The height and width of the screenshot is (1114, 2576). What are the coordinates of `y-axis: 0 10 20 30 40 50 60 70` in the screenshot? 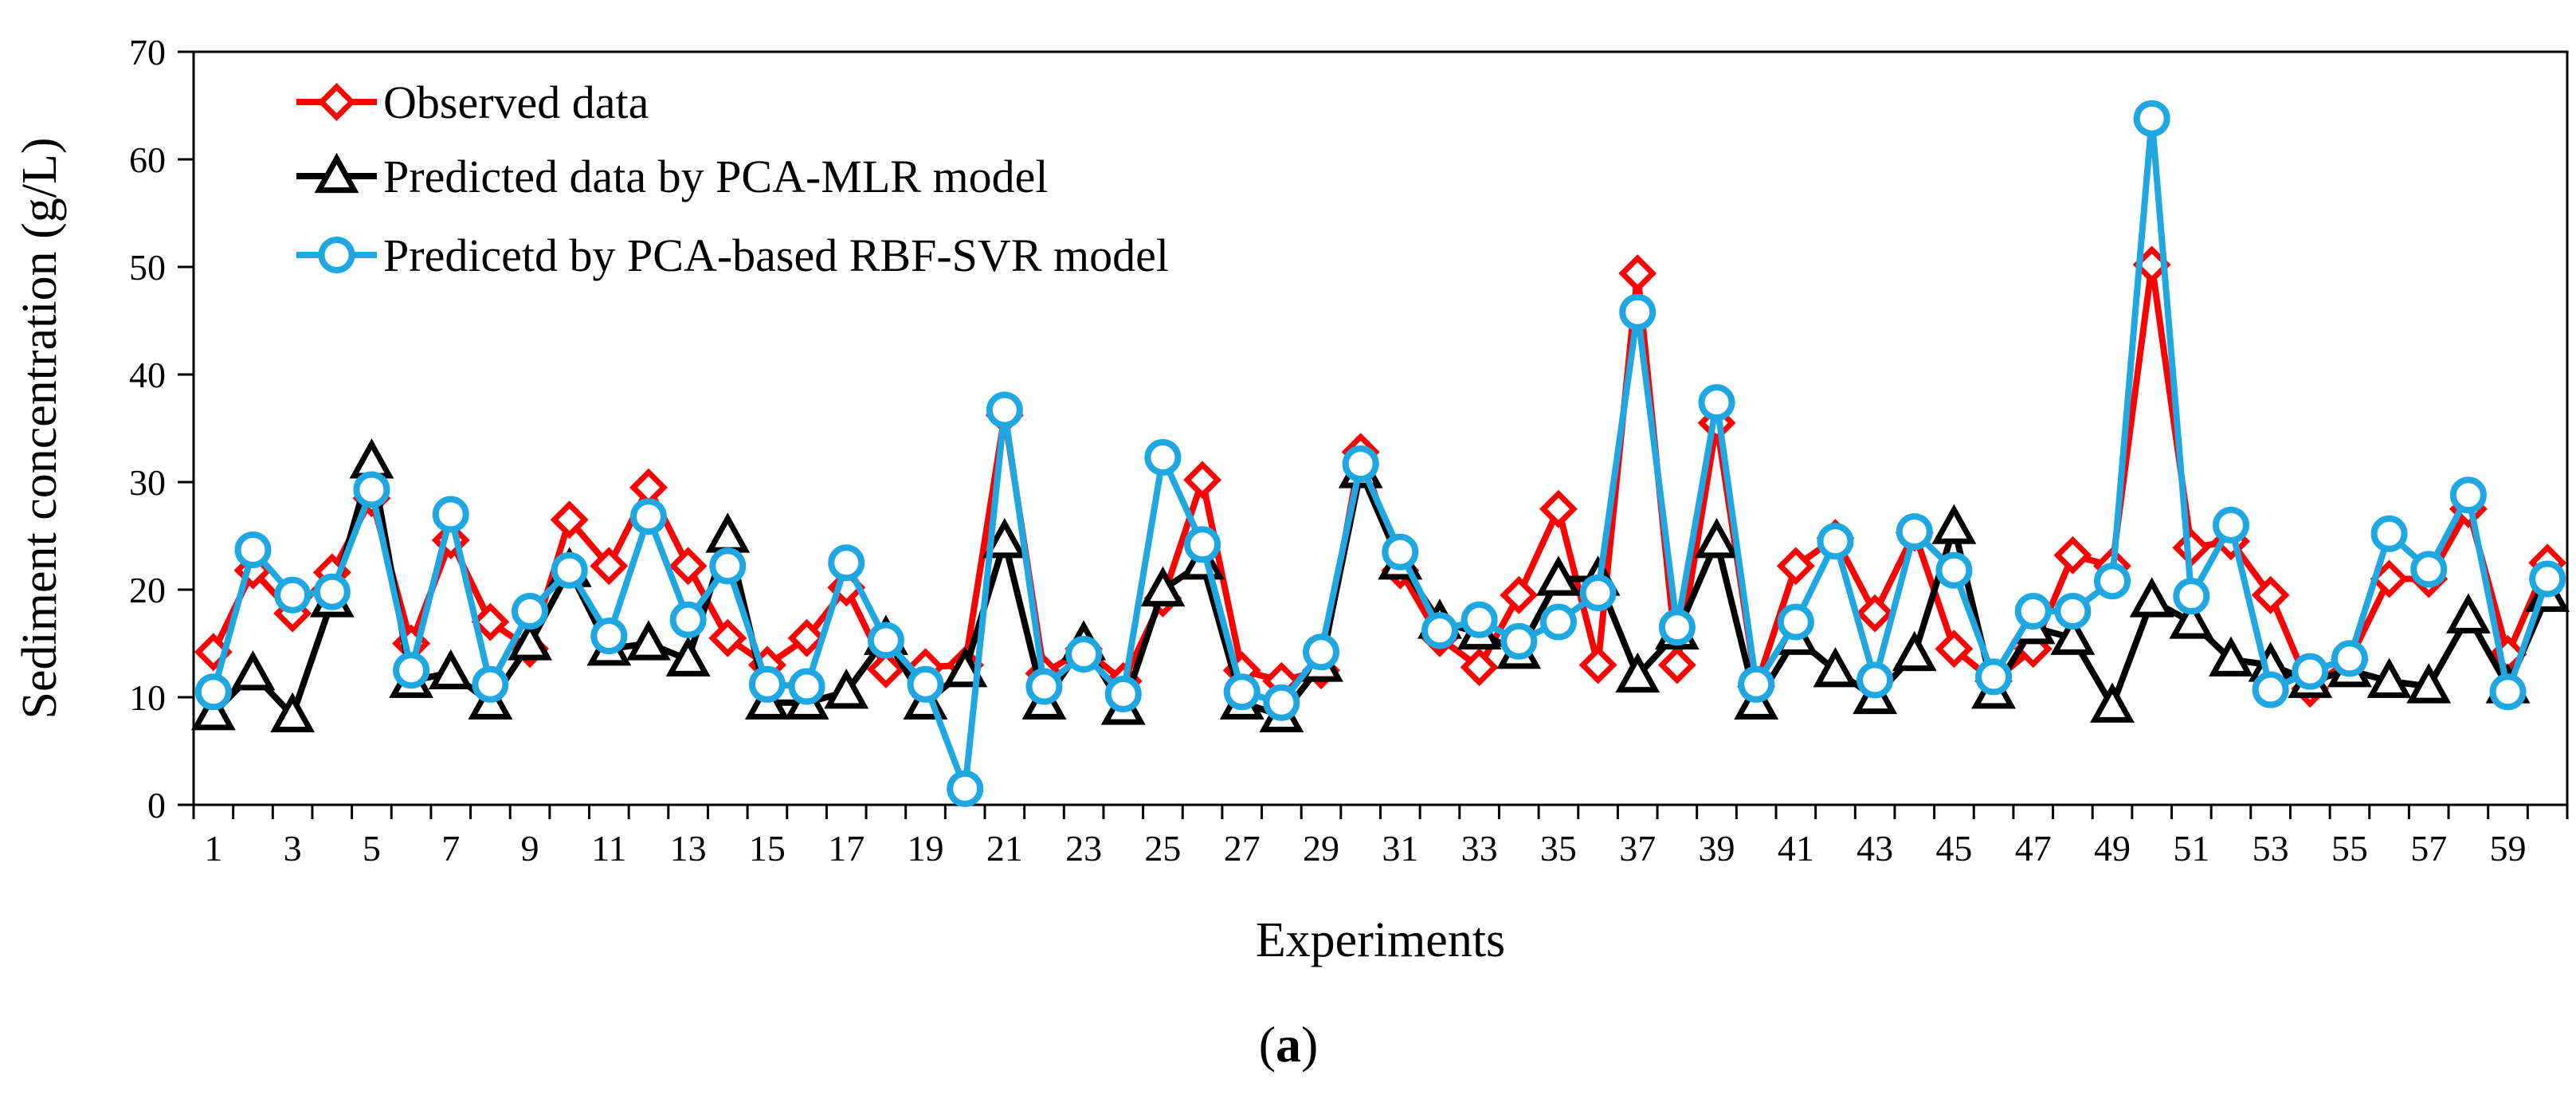 It's located at (162, 429).